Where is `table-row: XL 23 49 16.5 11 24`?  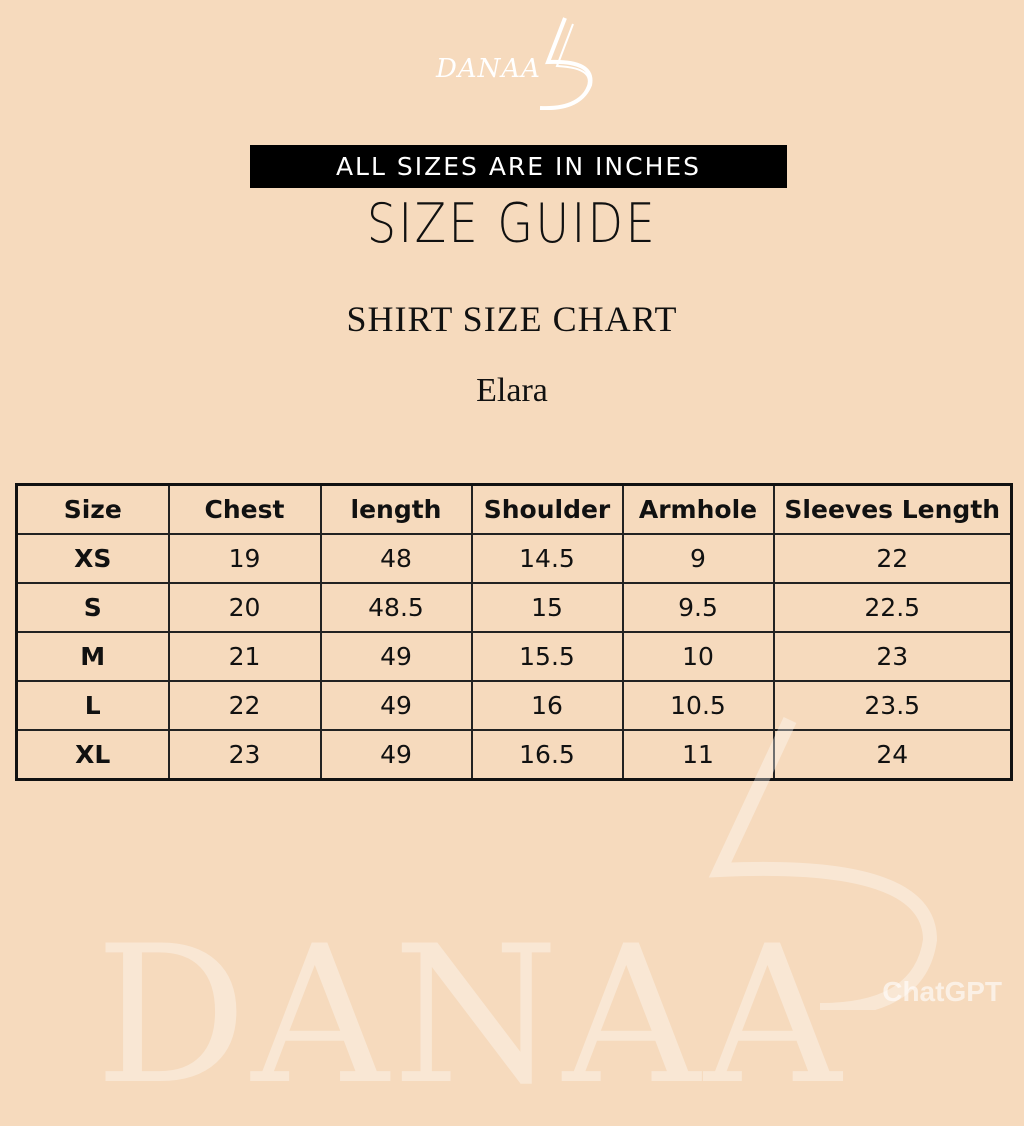 table-row: XL 23 49 16.5 11 24 is located at coordinates (514, 755).